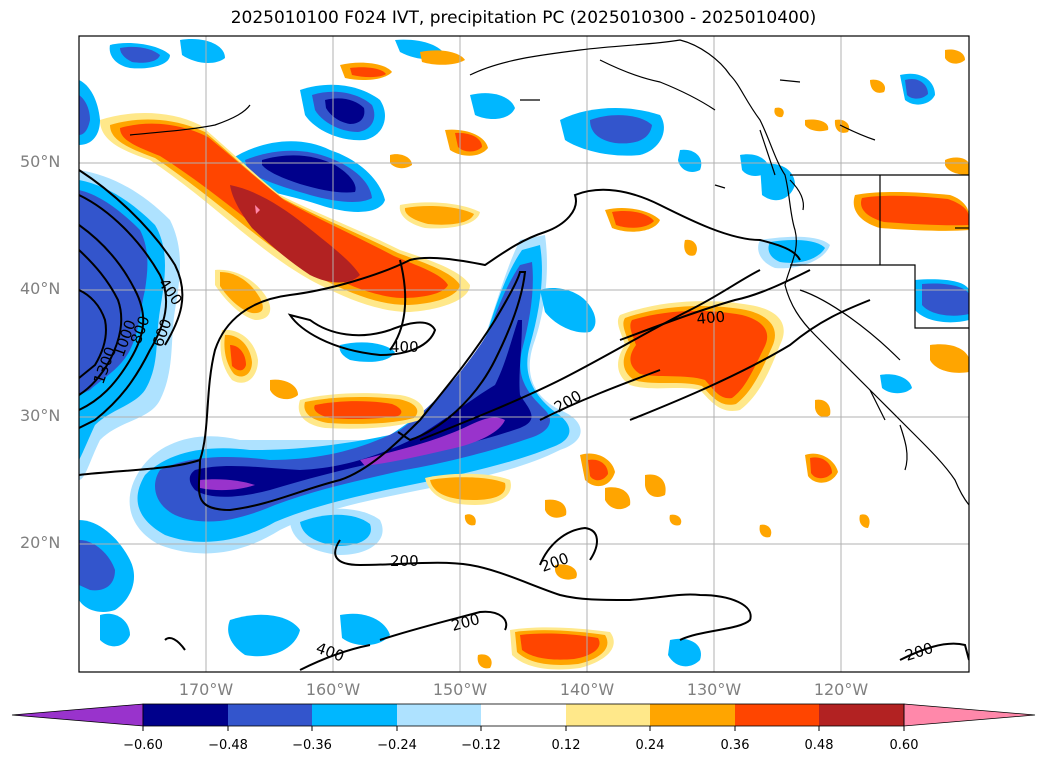 The image size is (1047, 765). What do you see at coordinates (312, 745) in the screenshot?
I see `colorbar-tick-label: −0.36` at bounding box center [312, 745].